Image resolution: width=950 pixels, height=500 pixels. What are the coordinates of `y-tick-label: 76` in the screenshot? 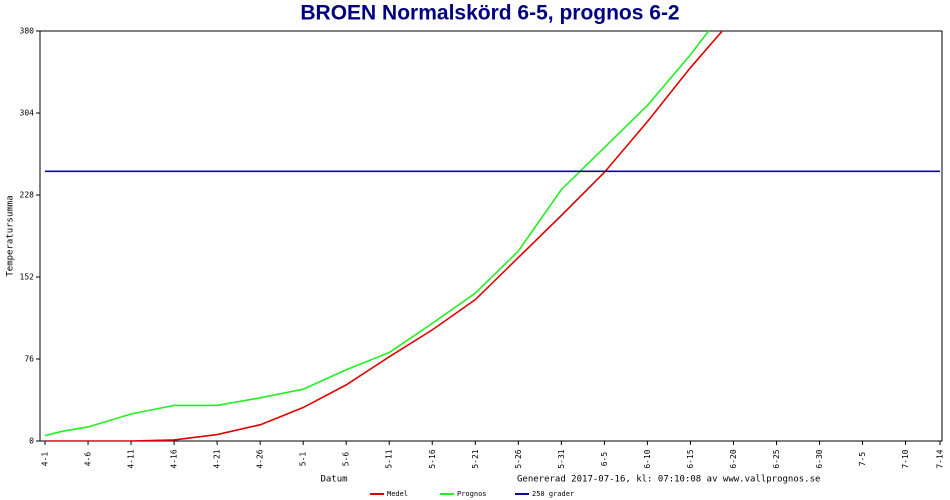 It's located at (29, 359).